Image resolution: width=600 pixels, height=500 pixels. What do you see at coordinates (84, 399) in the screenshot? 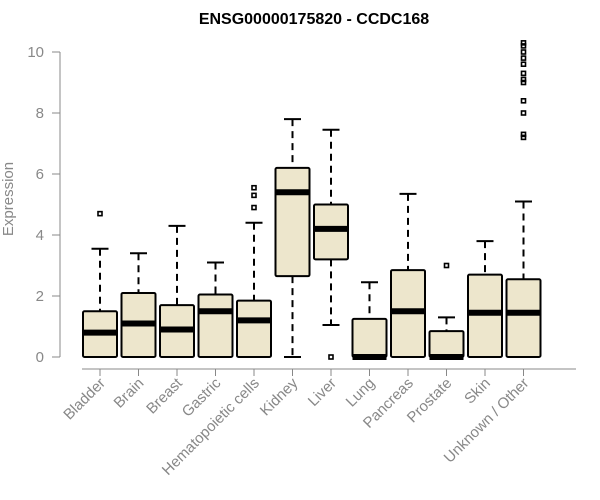
I see `x-tick-label: Bladder` at bounding box center [84, 399].